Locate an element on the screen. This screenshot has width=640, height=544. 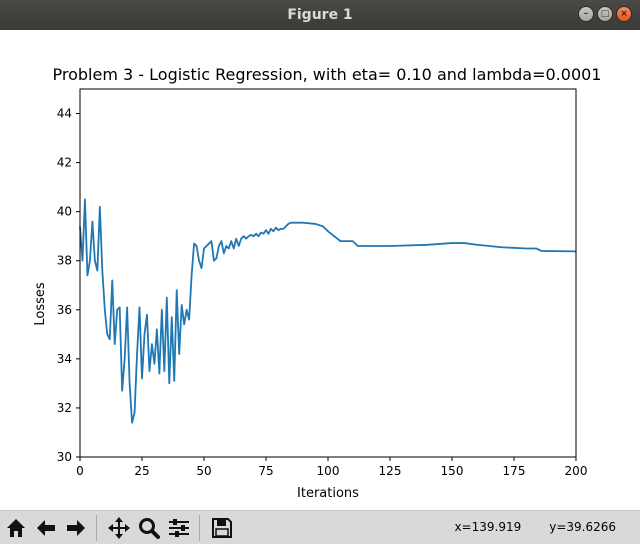
forward-button is located at coordinates (76, 528).